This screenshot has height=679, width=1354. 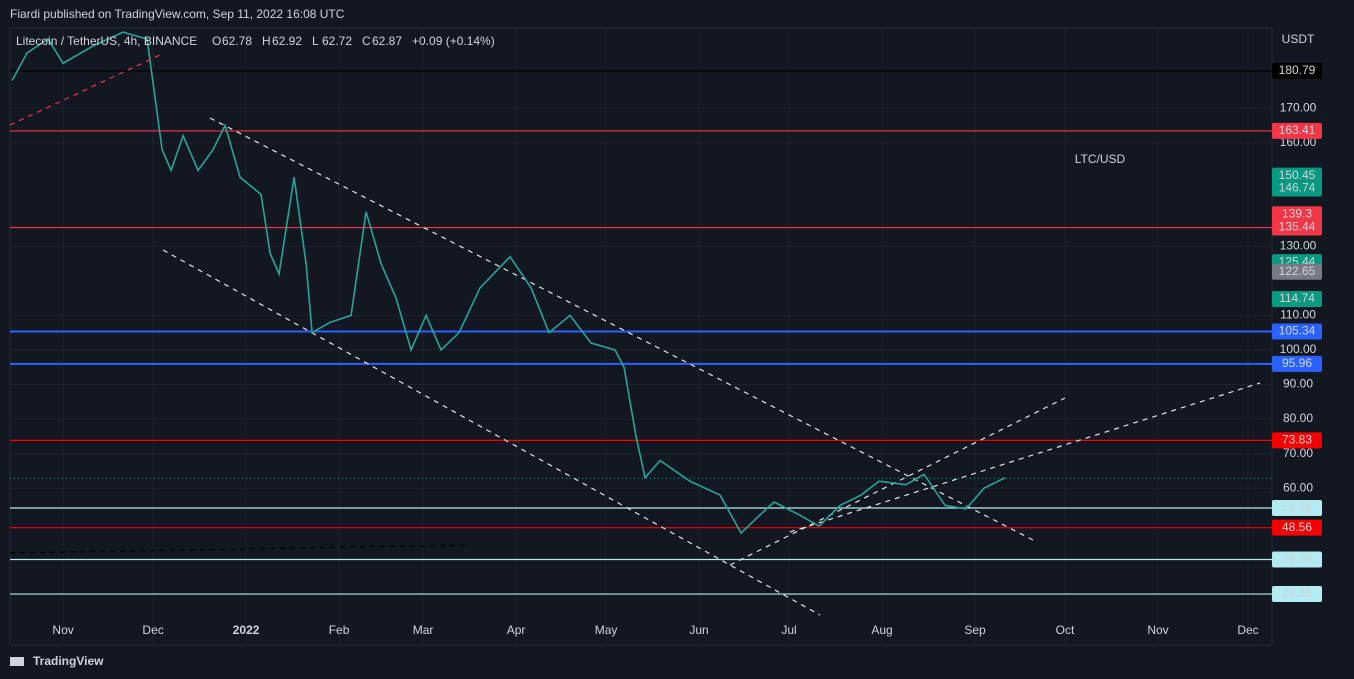 I want to click on x-tick-label: Mar, so click(x=423, y=630).